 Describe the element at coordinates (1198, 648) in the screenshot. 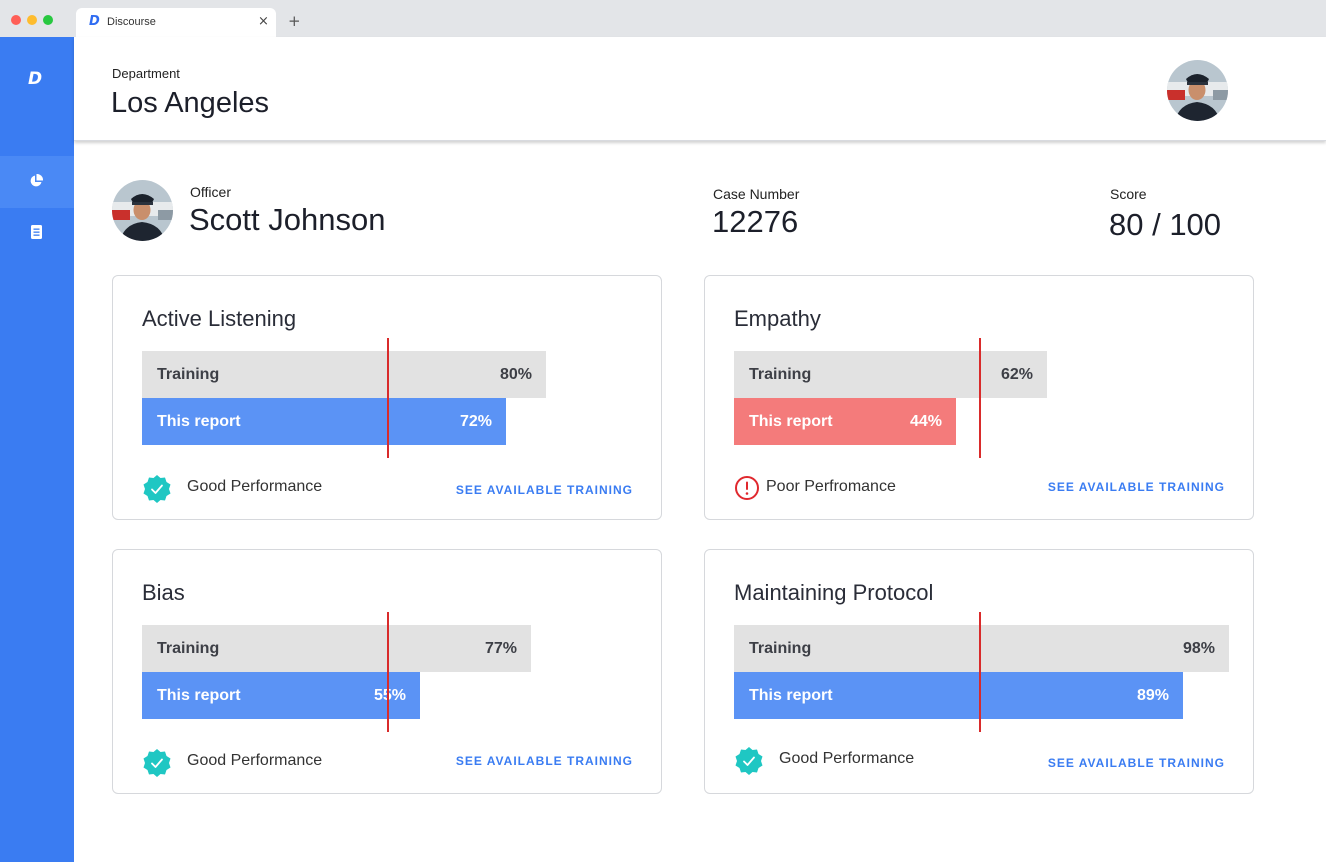

I see `training-value: 98%` at that location.